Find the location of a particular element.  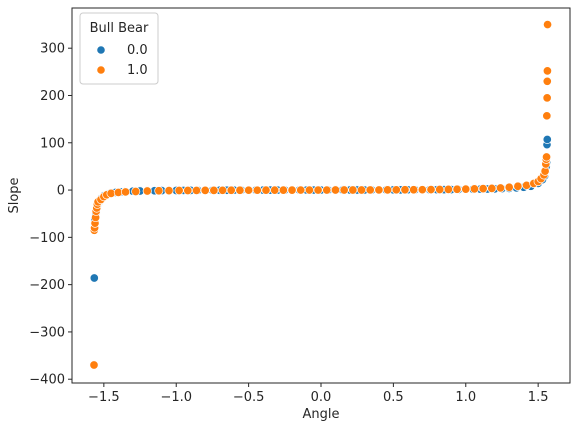

legend: Bull Bear 0.0 1.0 is located at coordinates (119, 48).